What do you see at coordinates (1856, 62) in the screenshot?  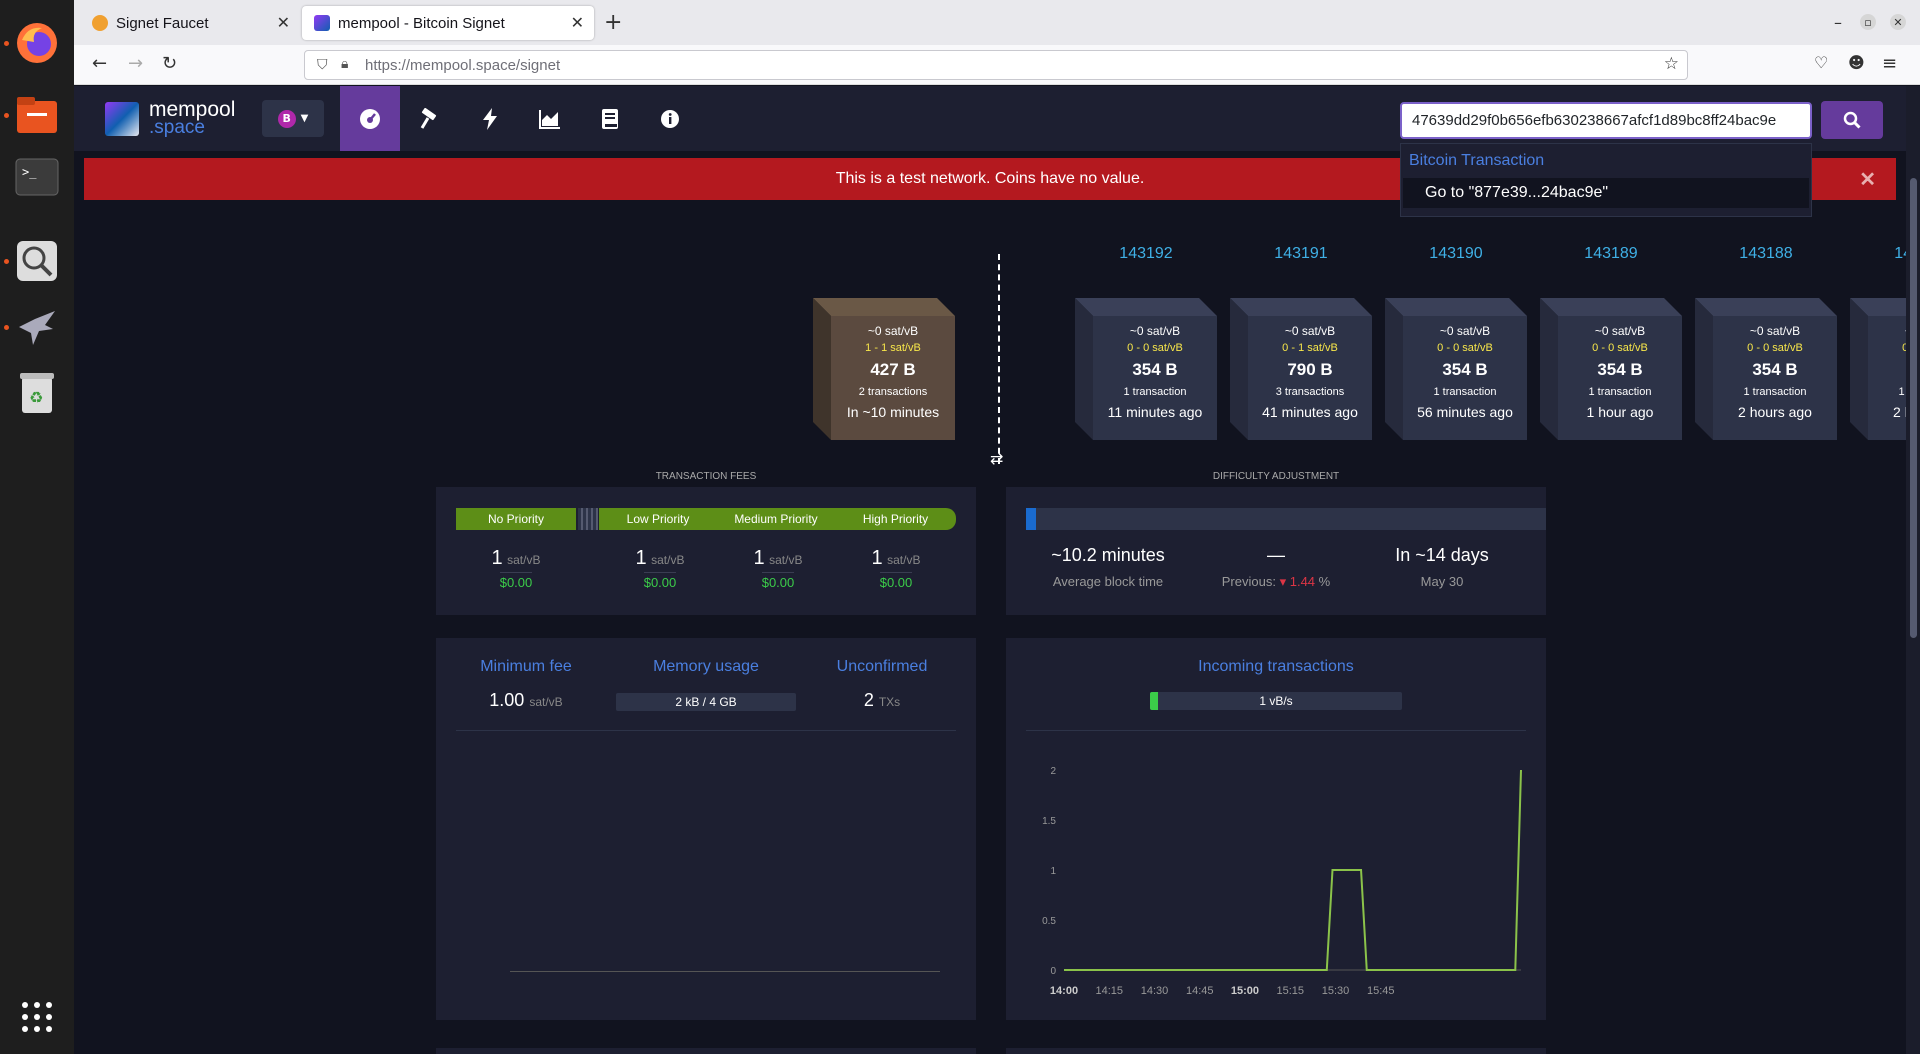 I see `extension-icon: ☻` at bounding box center [1856, 62].